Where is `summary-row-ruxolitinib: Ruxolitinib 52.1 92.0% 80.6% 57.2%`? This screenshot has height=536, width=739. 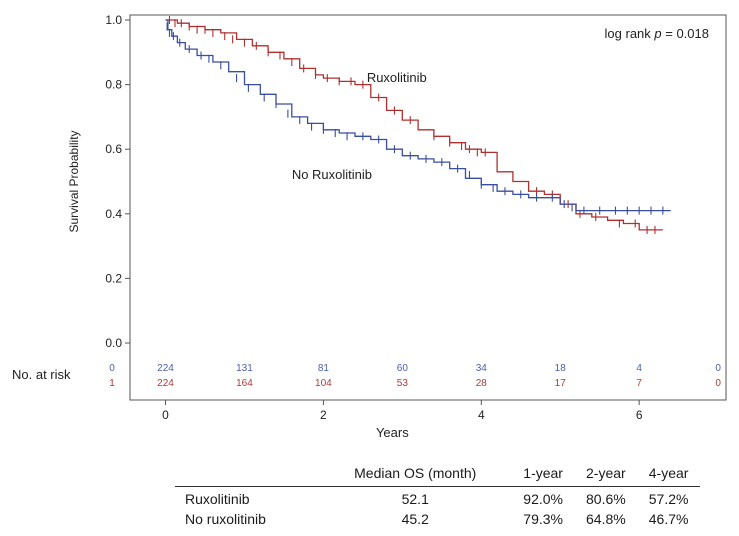 summary-row-ruxolitinib: Ruxolitinib 52.1 92.0% 80.6% 57.2% is located at coordinates (437, 497).